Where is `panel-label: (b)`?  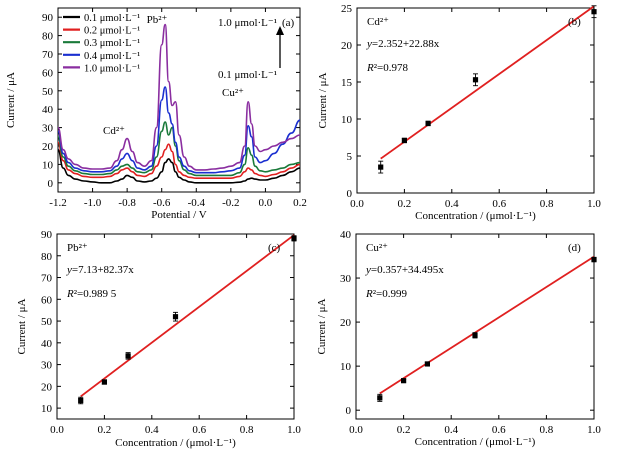 panel-label: (b) is located at coordinates (574, 22).